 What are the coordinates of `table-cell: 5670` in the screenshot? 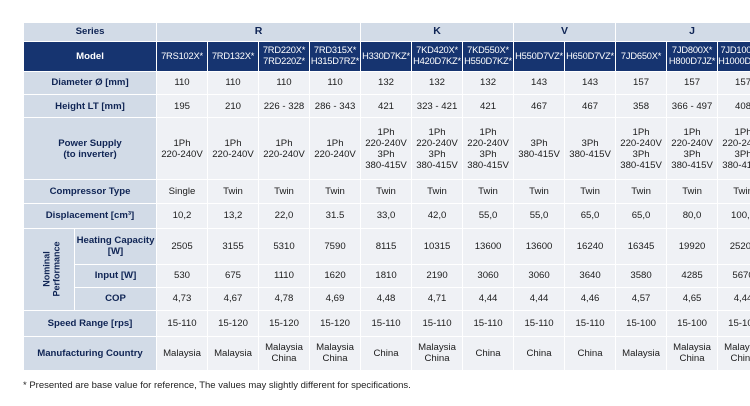 It's located at (734, 275).